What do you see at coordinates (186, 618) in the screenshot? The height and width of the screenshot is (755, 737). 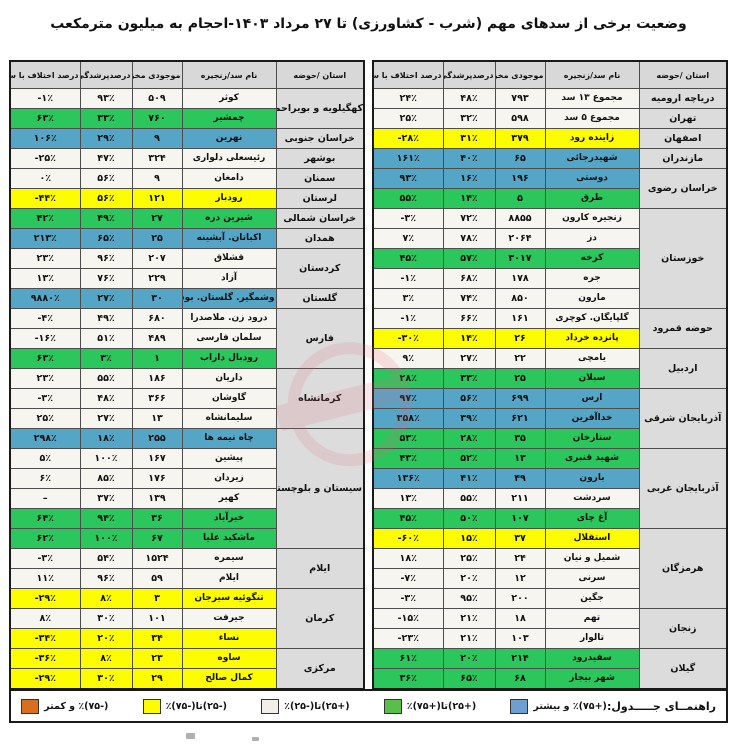 I see `table-row: جیرفت ۱۰۱ ۳۰٪ ۸٪` at bounding box center [186, 618].